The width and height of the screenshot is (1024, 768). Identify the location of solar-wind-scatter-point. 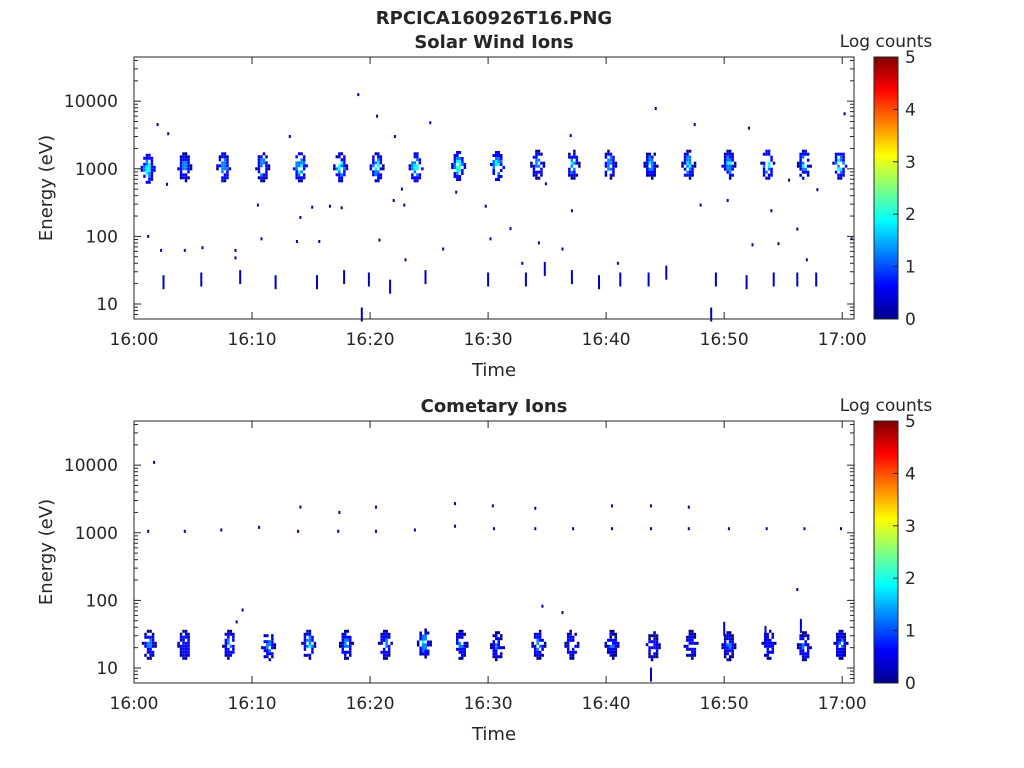
(148, 236).